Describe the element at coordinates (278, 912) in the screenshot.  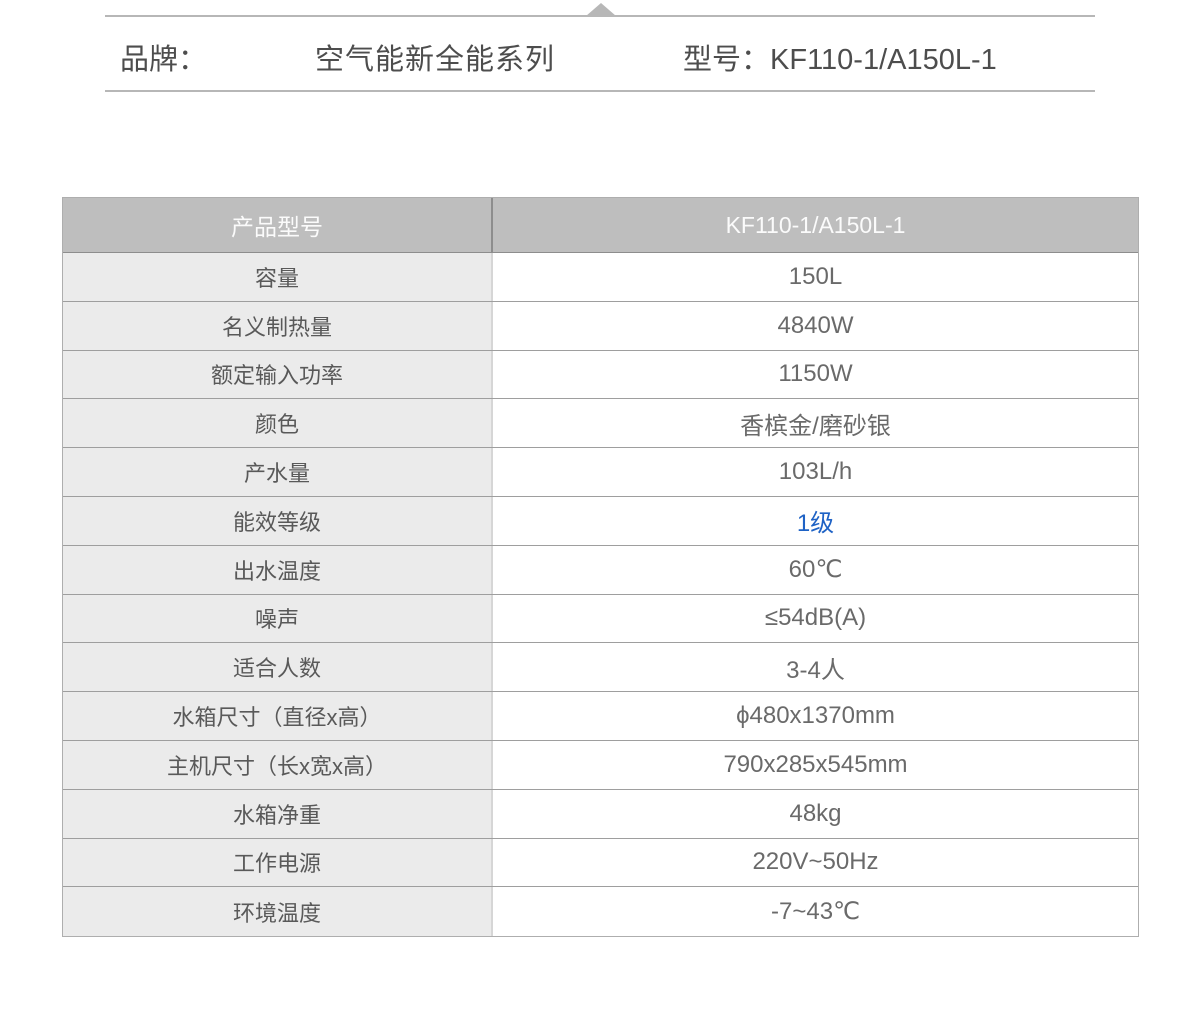
I see `spec-label: 环境温度` at that location.